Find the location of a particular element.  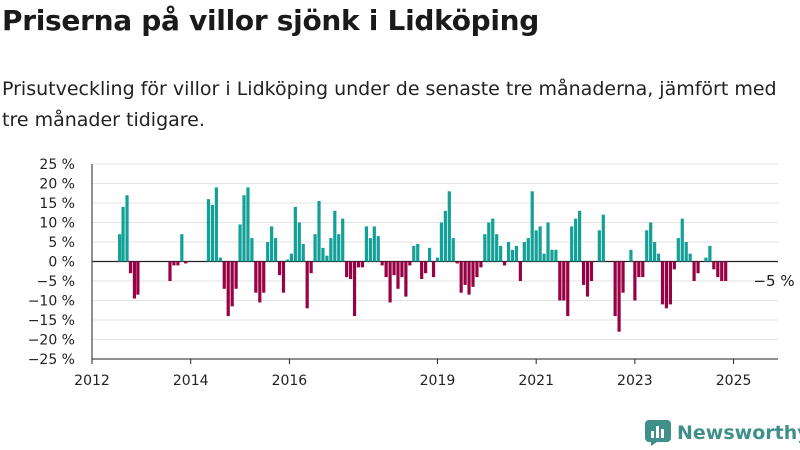

y-tick-label: −15 % is located at coordinates (51, 321).